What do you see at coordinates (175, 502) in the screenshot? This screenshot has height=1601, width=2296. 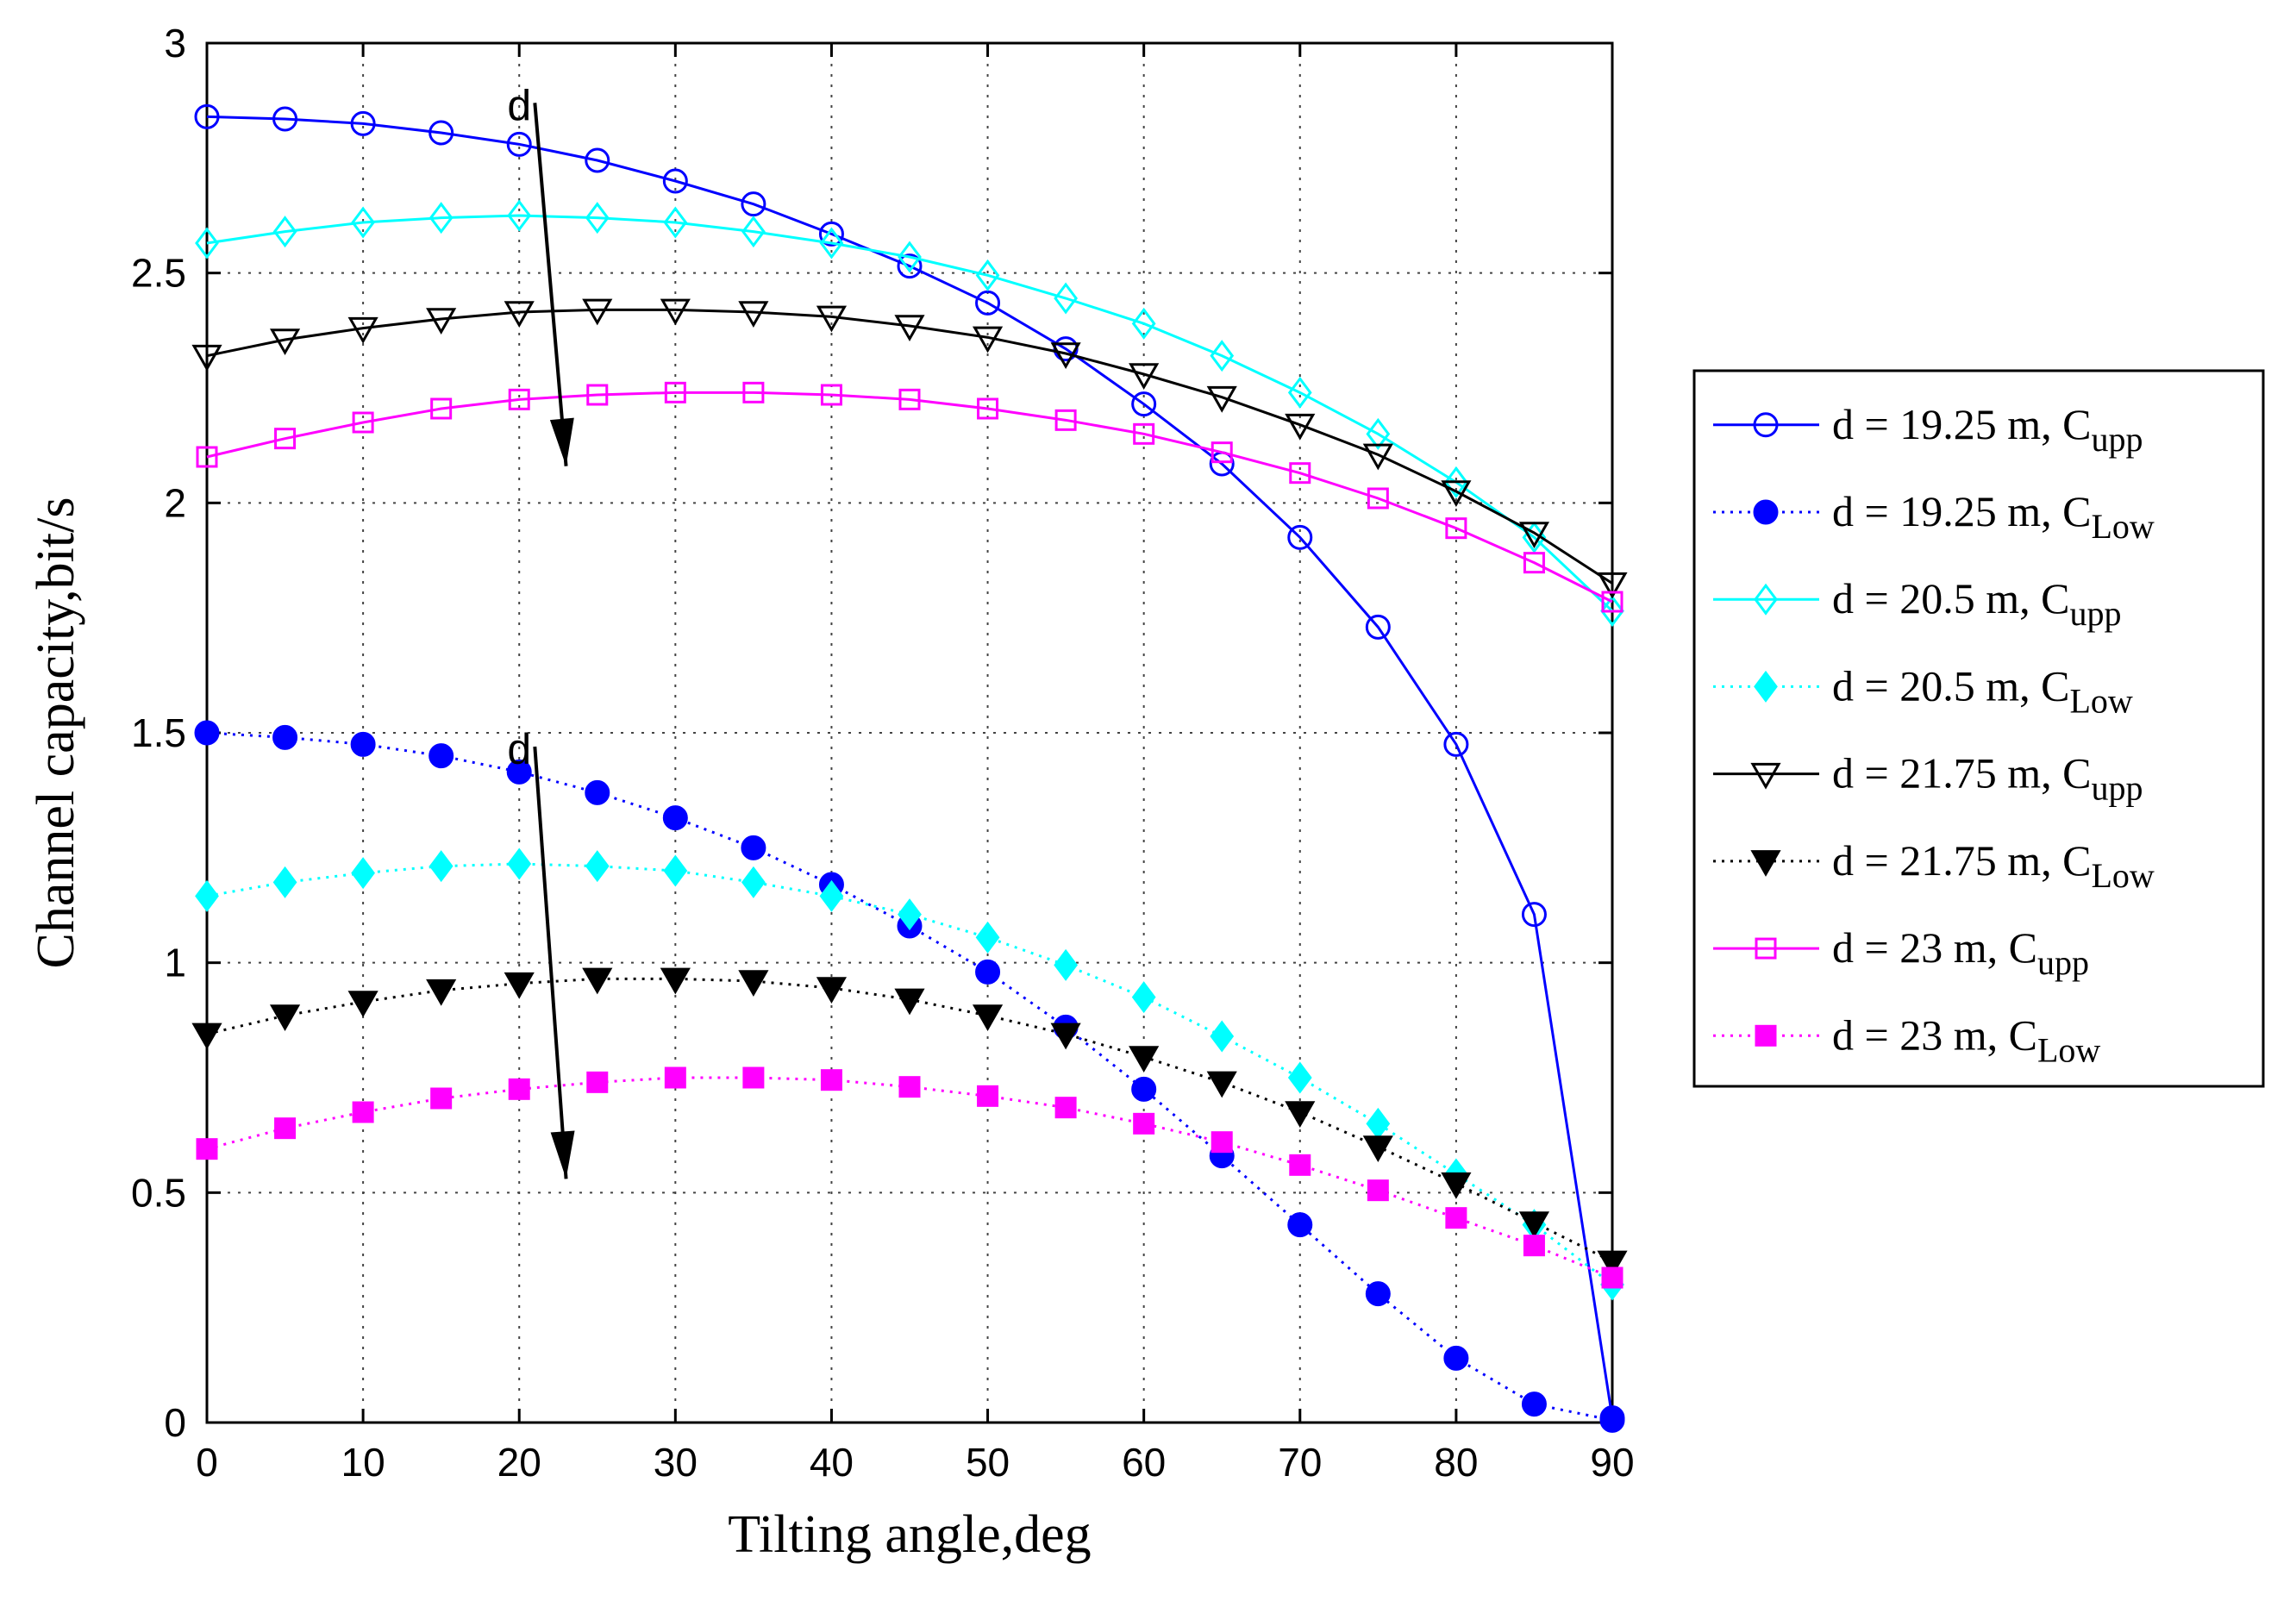 I see `y-tick-label: 2` at bounding box center [175, 502].